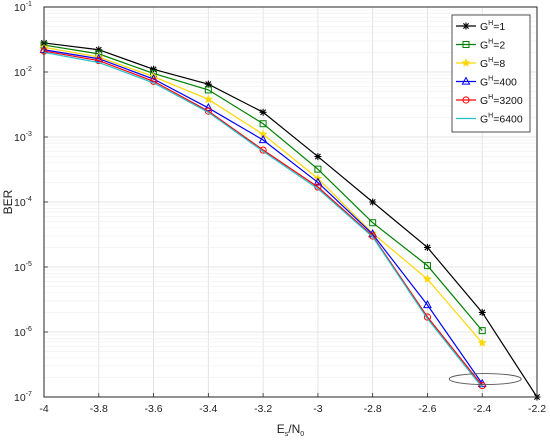 This screenshot has width=550, height=445. Describe the element at coordinates (29, 264) in the screenshot. I see `y-tick-exponent: -5` at that location.